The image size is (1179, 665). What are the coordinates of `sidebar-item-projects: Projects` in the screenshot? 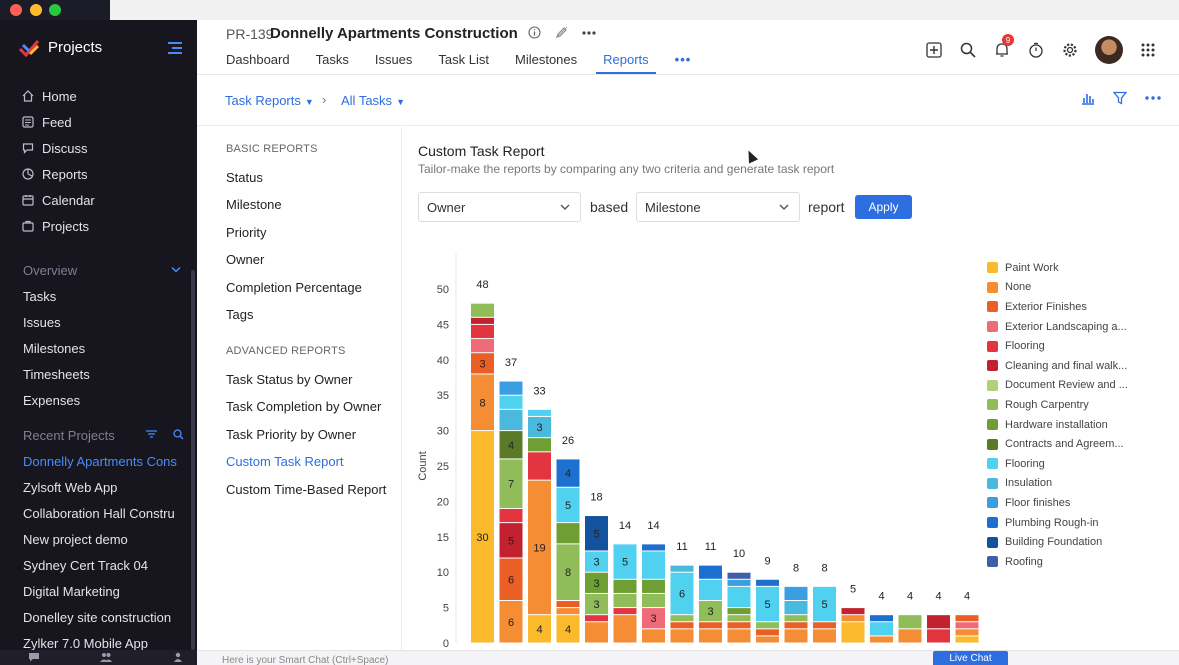 It's located at (98, 226).